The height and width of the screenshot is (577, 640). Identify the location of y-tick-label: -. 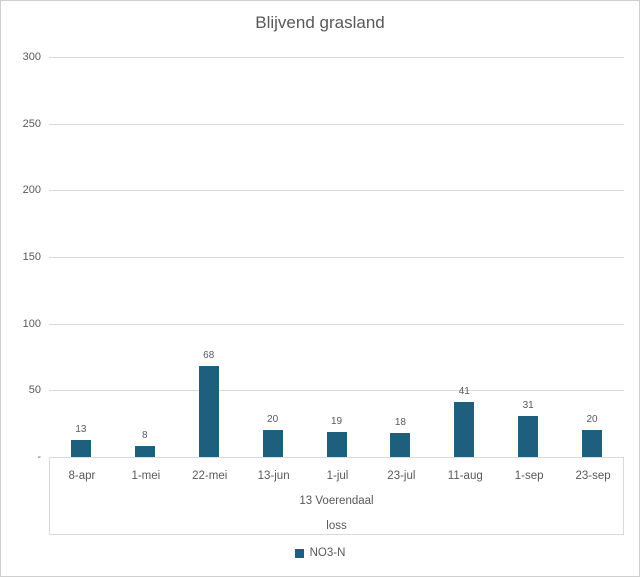
(39, 457).